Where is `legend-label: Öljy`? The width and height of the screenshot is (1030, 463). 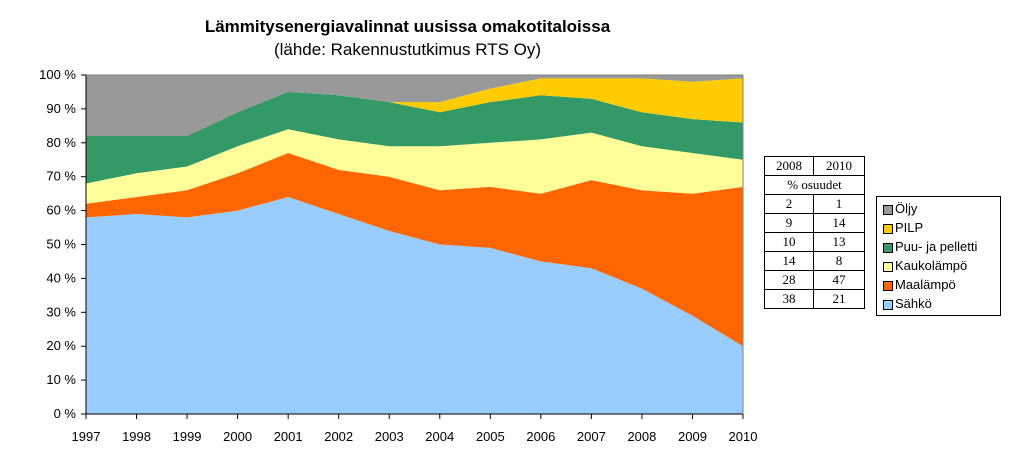 legend-label: Öljy is located at coordinates (906, 208).